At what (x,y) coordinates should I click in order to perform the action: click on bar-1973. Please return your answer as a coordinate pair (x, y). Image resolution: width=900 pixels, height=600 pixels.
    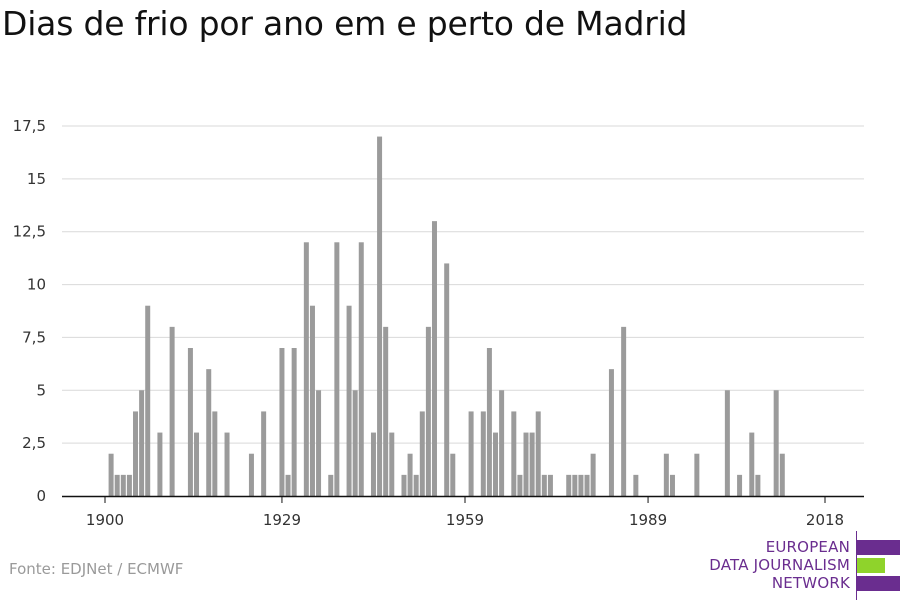
    Looking at the image, I should click on (550, 485).